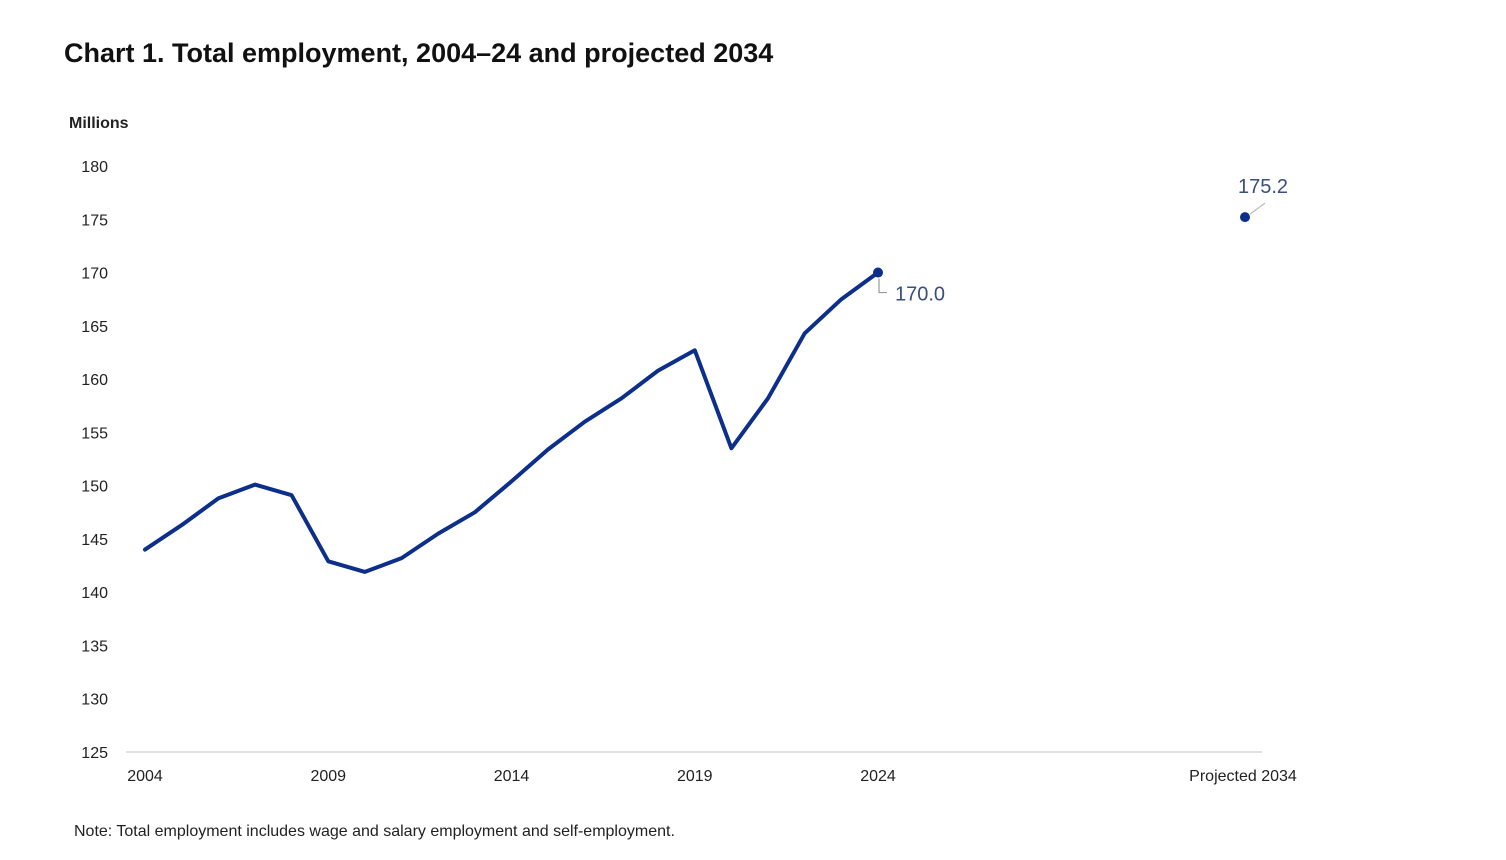 Image resolution: width=1506 pixels, height=860 pixels. I want to click on y-tick-label-165: 165, so click(94, 327).